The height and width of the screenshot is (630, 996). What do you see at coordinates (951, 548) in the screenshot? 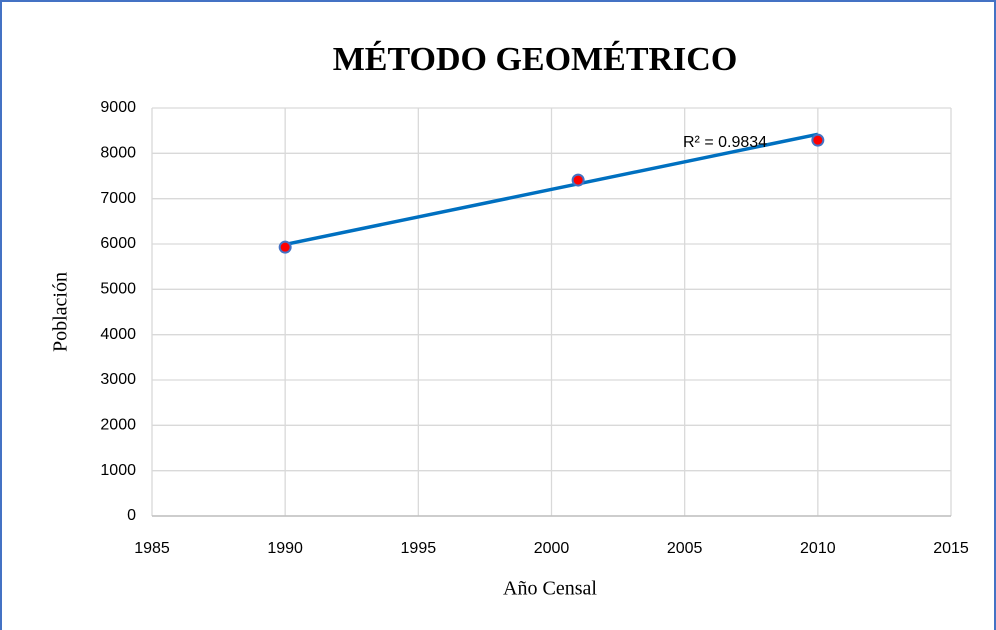
I see `x-tick-label: 2015` at bounding box center [951, 548].